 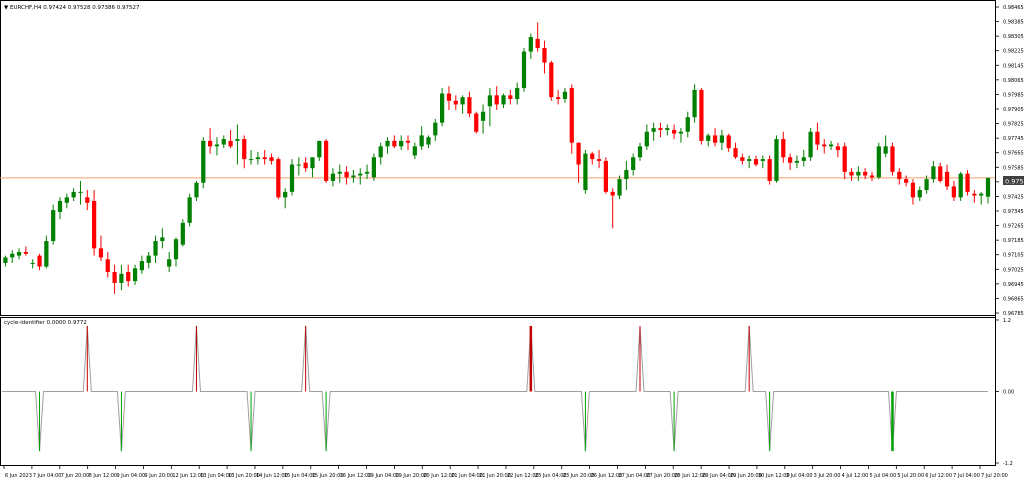 What do you see at coordinates (1007, 321) in the screenshot?
I see `indicator-tick-label: 1.2` at bounding box center [1007, 321].